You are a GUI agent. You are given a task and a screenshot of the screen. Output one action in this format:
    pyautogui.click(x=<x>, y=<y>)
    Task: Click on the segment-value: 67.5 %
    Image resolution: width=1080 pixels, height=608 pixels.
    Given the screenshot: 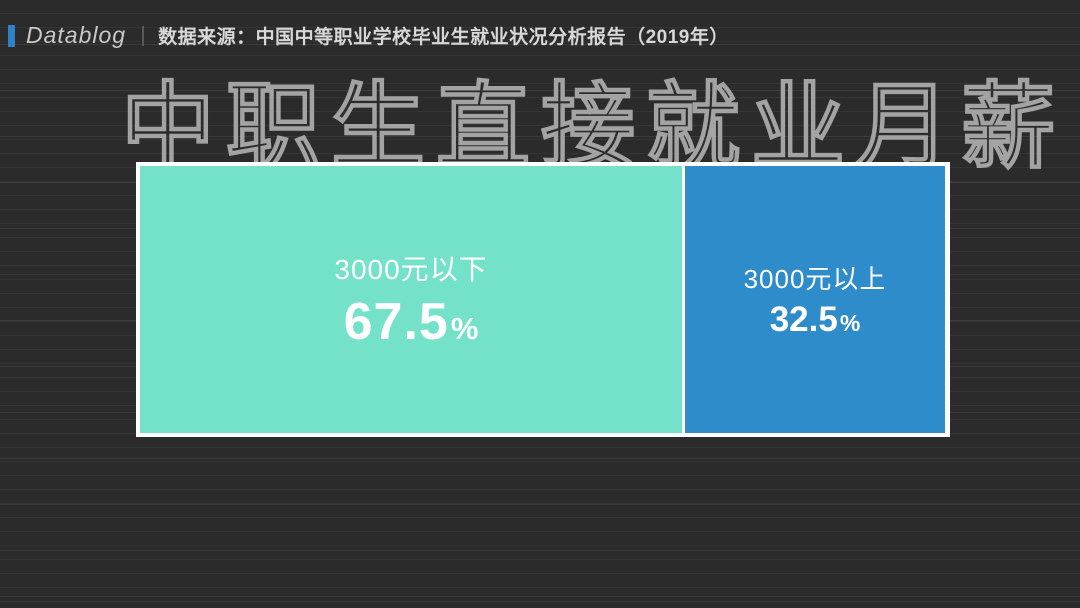 What is the action you would take?
    pyautogui.click(x=411, y=322)
    